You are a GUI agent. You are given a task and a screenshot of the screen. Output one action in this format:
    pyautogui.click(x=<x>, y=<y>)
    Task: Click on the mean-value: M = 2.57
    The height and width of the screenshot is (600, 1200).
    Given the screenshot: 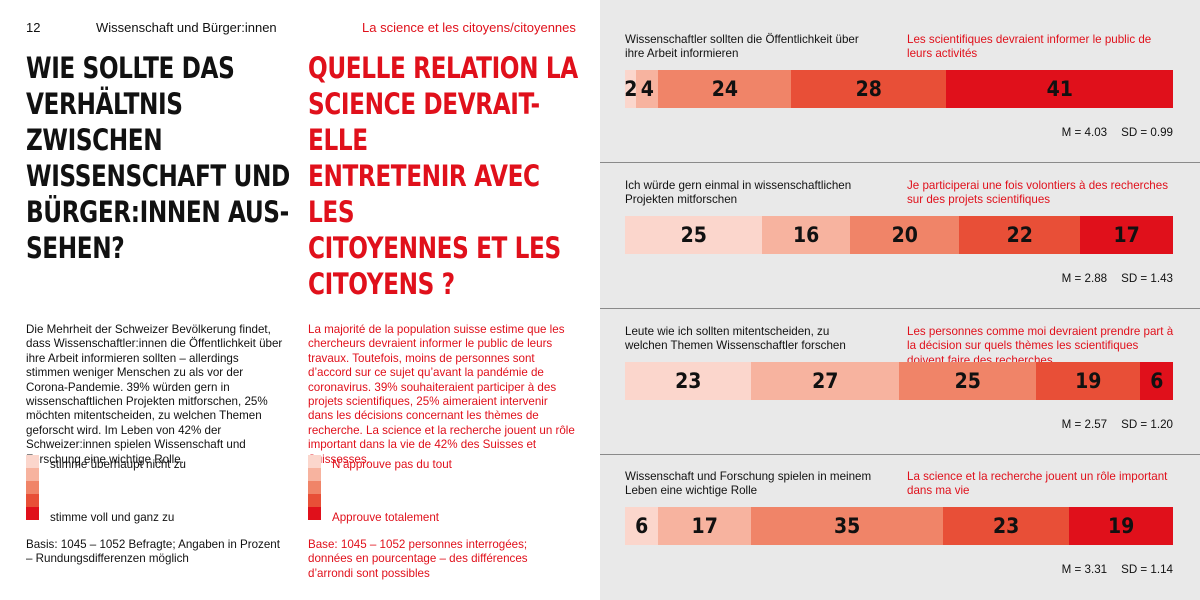 What is the action you would take?
    pyautogui.click(x=1084, y=424)
    